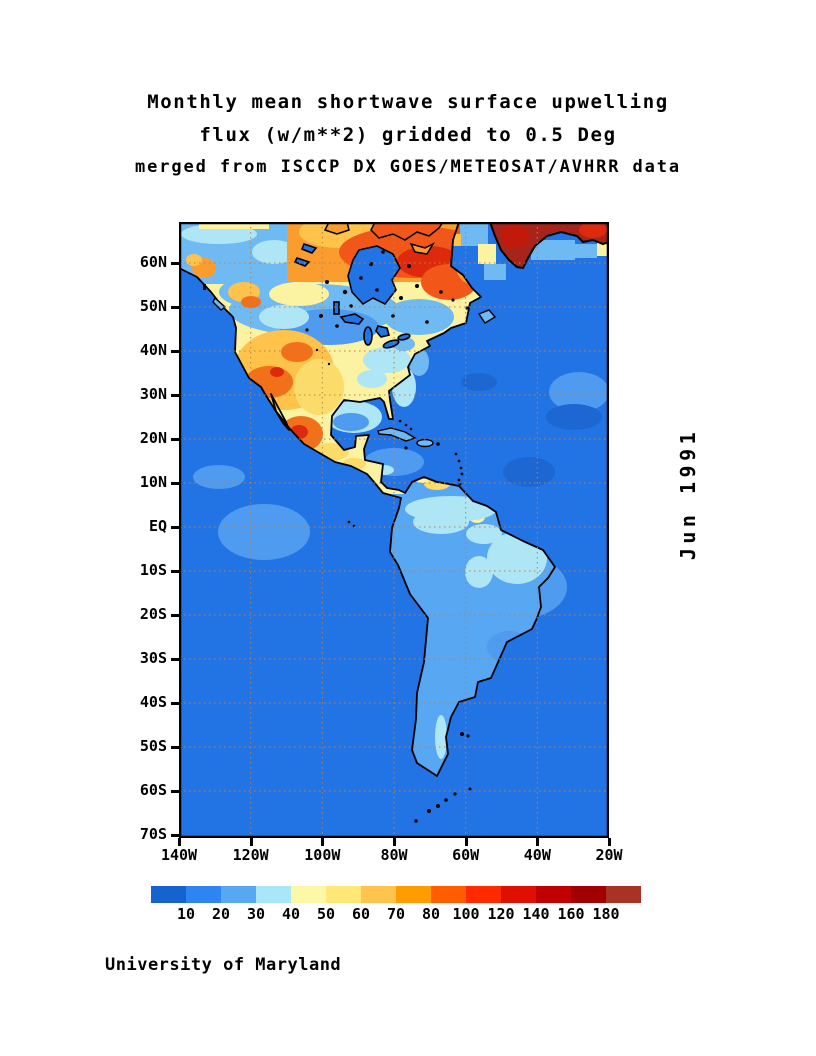 Image resolution: width=816 pixels, height=1056 pixels. What do you see at coordinates (153, 746) in the screenshot?
I see `lat-label-50S: 50S` at bounding box center [153, 746].